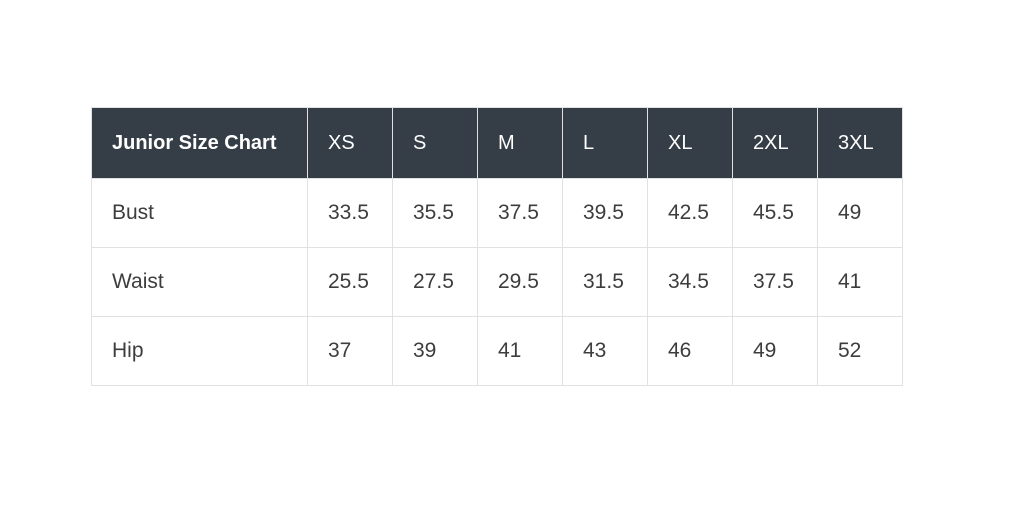 The height and width of the screenshot is (522, 1009). What do you see at coordinates (199, 282) in the screenshot?
I see `row-label-waist: Waist` at bounding box center [199, 282].